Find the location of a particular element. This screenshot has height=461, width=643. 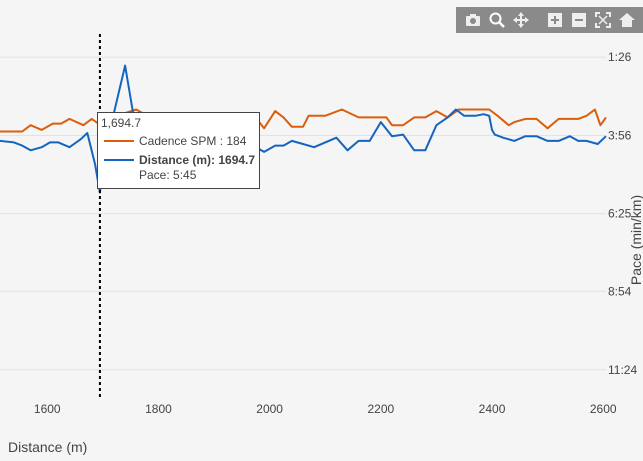

zoom-in-icon is located at coordinates (555, 20).